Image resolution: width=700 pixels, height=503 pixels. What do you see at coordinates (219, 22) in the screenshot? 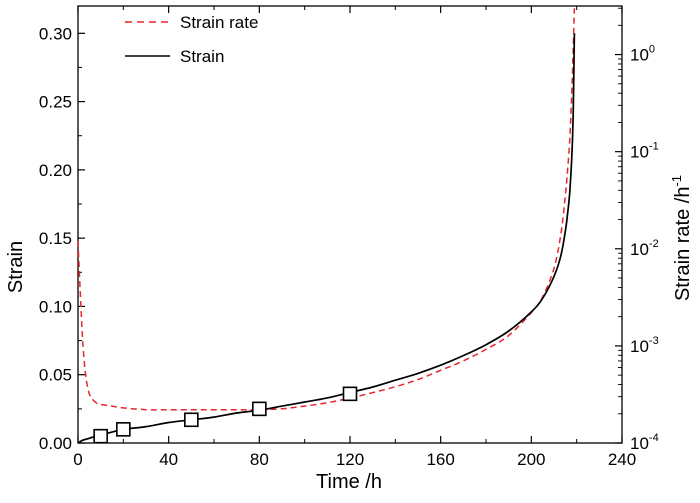
I see `legend-label-strain-rate: Strain rate` at bounding box center [219, 22].